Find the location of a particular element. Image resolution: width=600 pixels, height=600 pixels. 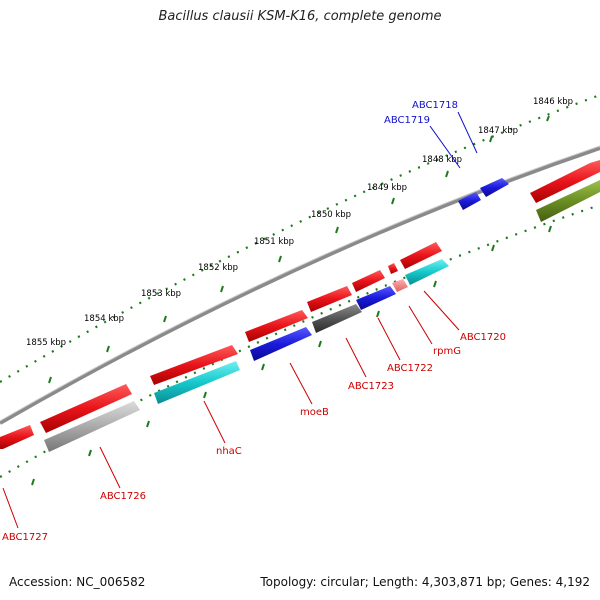

gene-arrow-abc1722 is located at coordinates (376, 298).